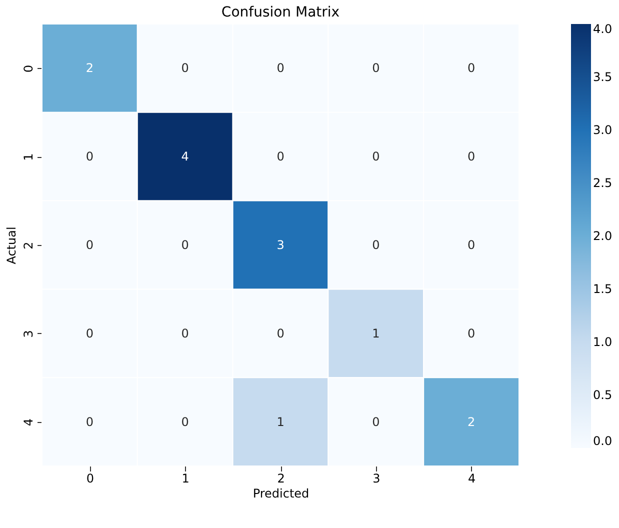  I want to click on color-bar-label: 3.5, so click(602, 77).